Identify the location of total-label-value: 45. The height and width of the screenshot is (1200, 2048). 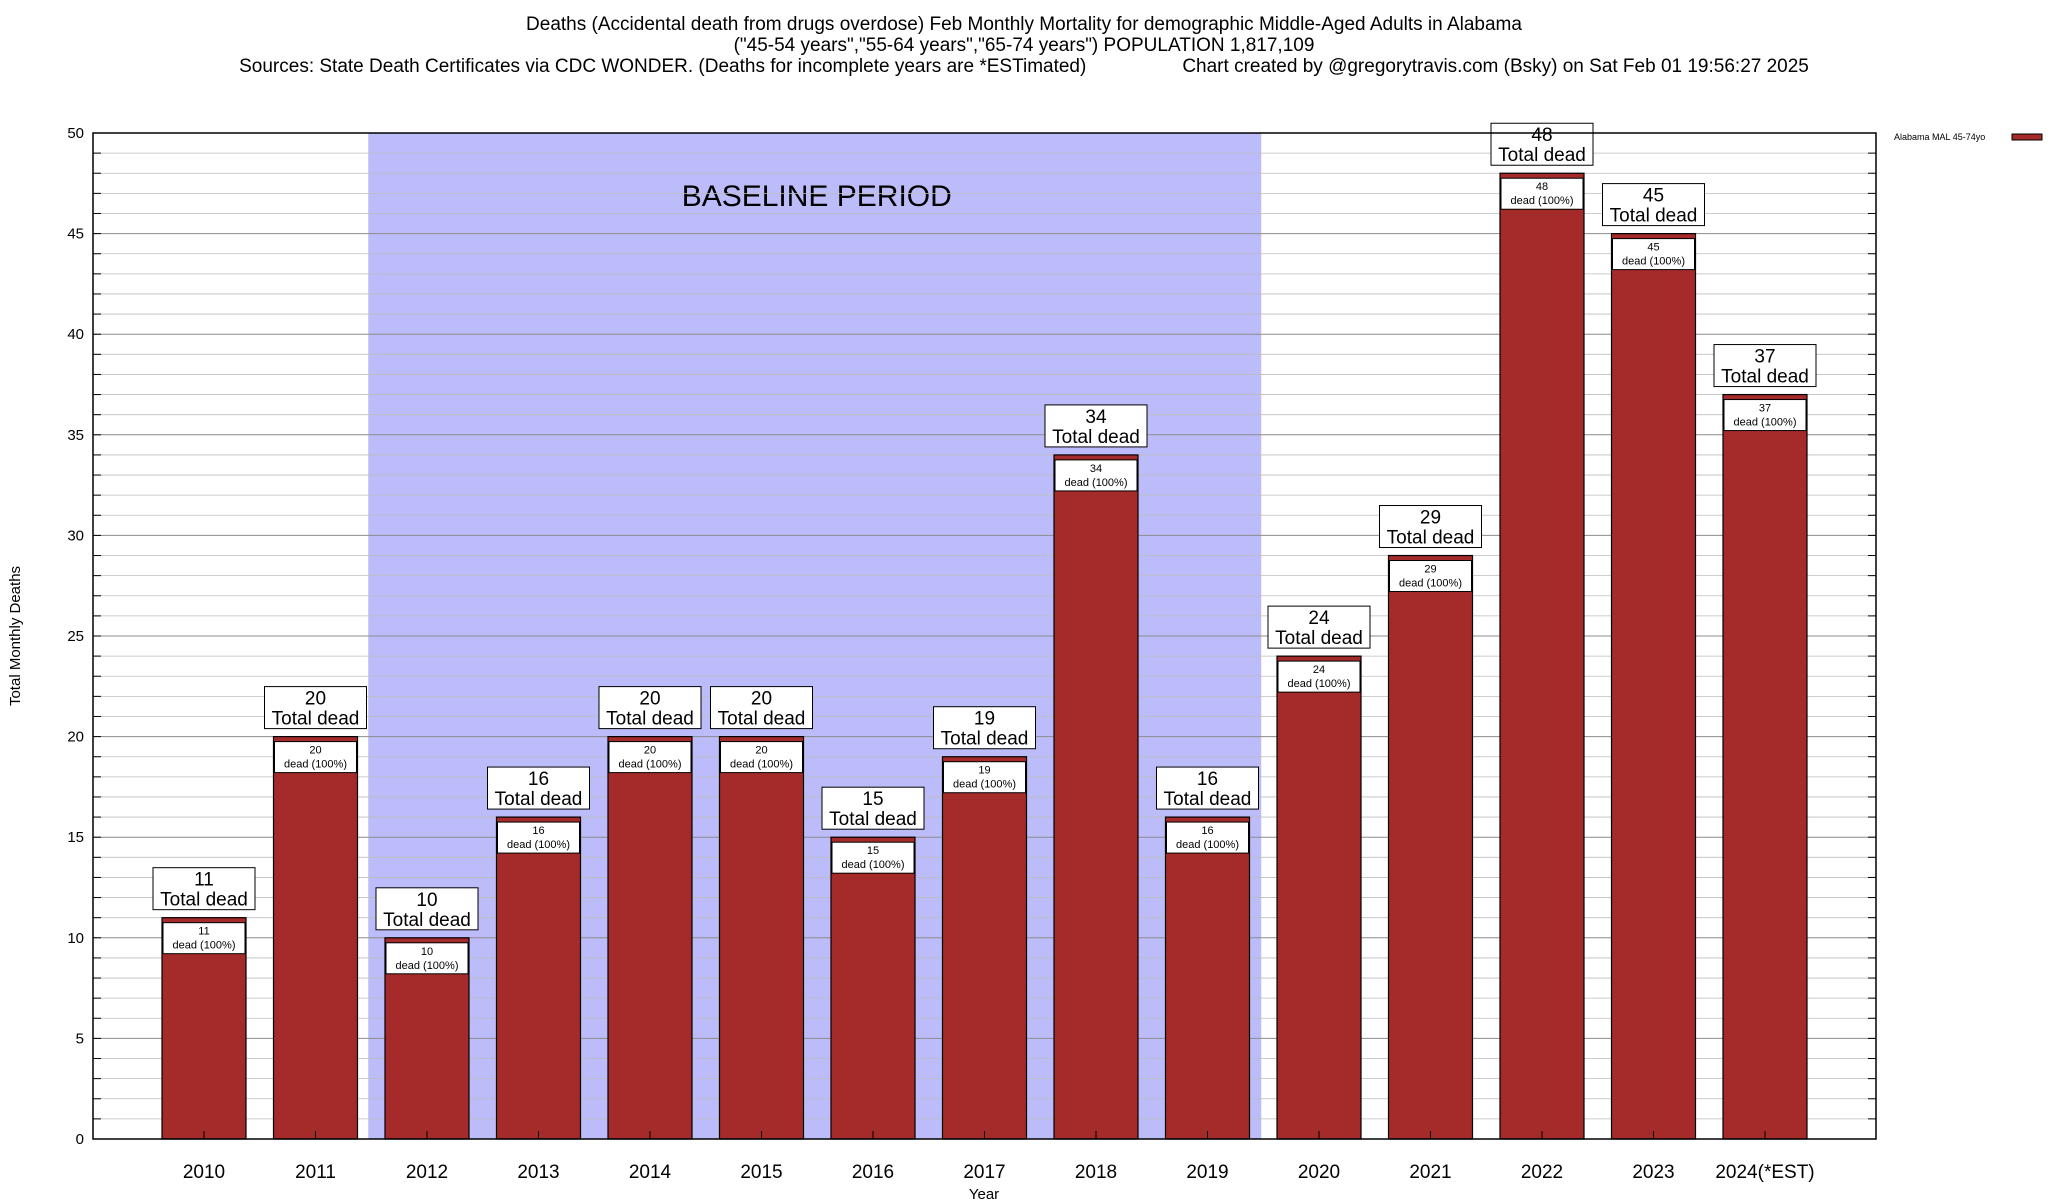
(1653, 196).